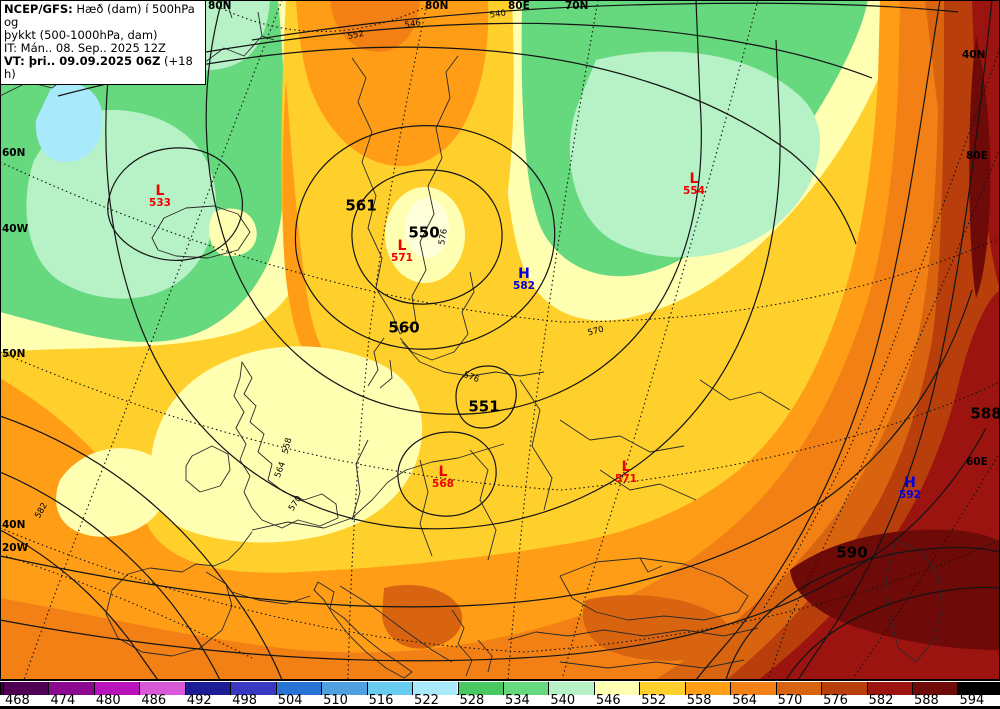  What do you see at coordinates (881, 700) in the screenshot?
I see `colorbar-tick-label: 582` at bounding box center [881, 700].